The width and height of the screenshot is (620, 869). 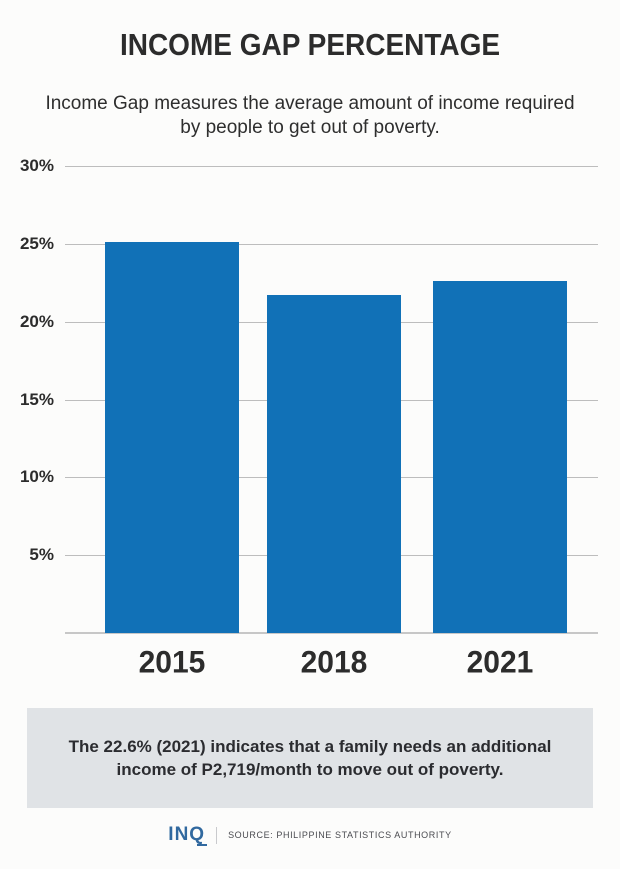 I want to click on y-axis-tick-label: 10%, so click(x=36, y=476).